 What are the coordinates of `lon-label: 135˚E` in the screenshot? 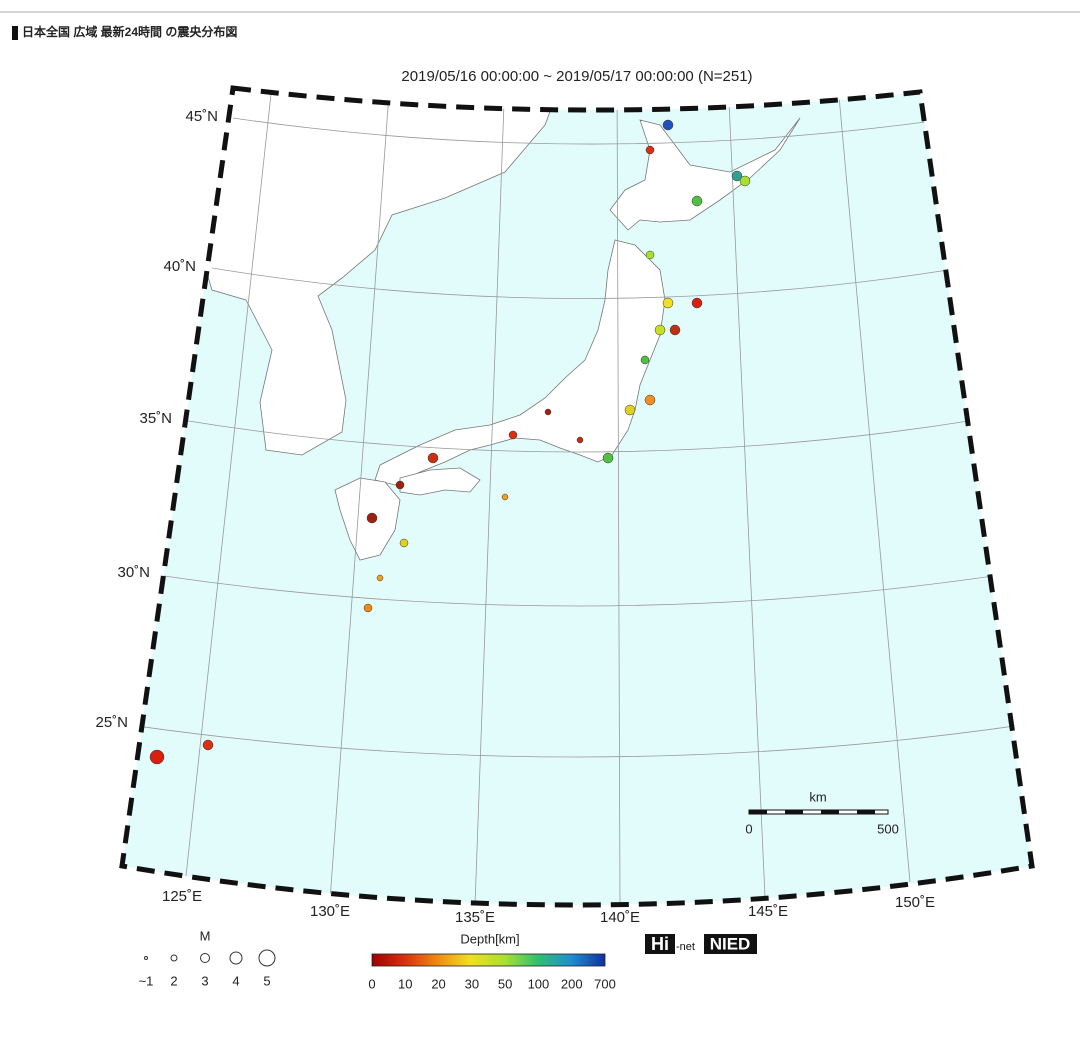 It's located at (475, 917).